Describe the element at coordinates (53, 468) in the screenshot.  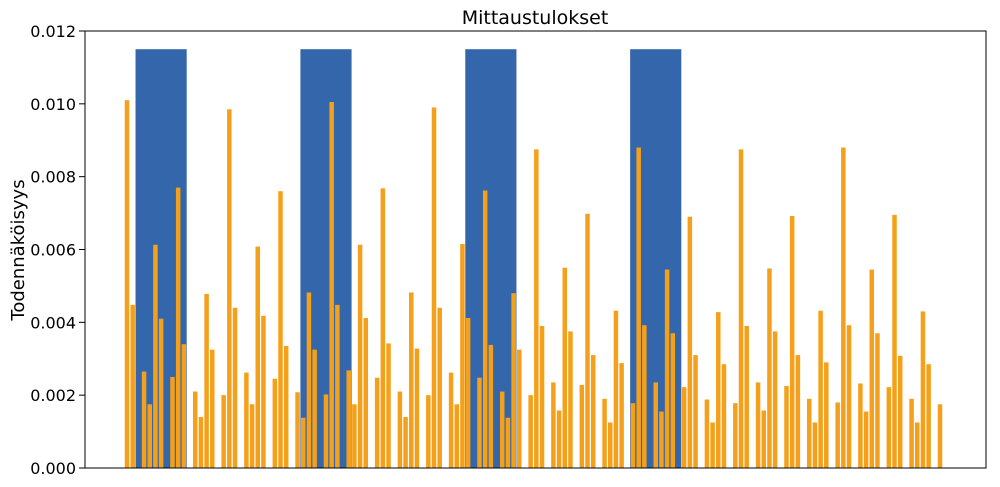
I see `y-tick-label: 0.000` at that location.